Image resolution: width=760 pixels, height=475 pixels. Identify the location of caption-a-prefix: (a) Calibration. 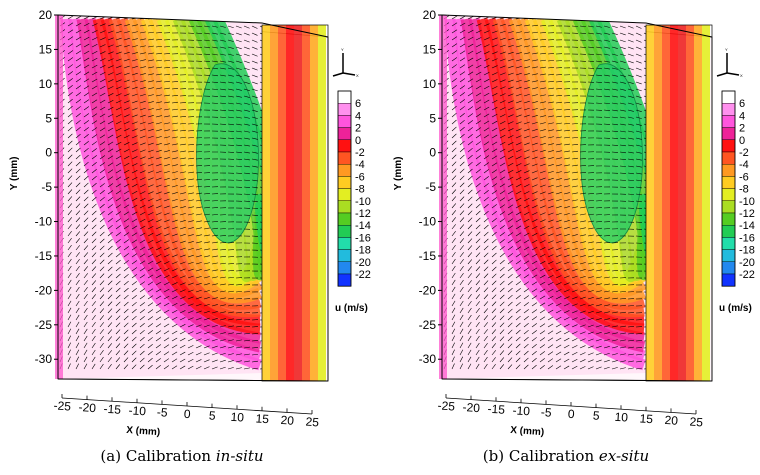
(158, 456).